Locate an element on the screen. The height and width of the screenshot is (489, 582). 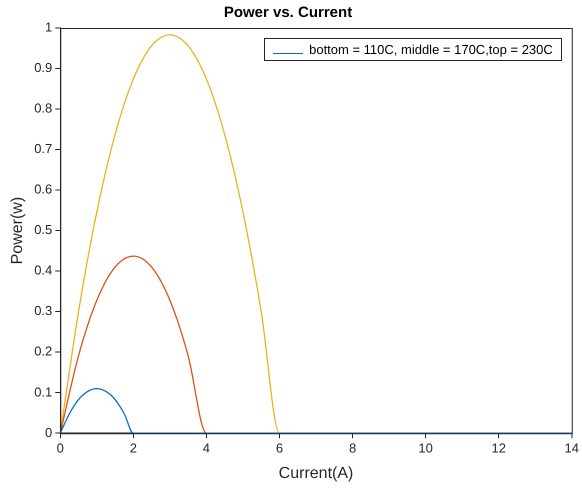
y-tick-label: 0.8 is located at coordinates (43, 108).